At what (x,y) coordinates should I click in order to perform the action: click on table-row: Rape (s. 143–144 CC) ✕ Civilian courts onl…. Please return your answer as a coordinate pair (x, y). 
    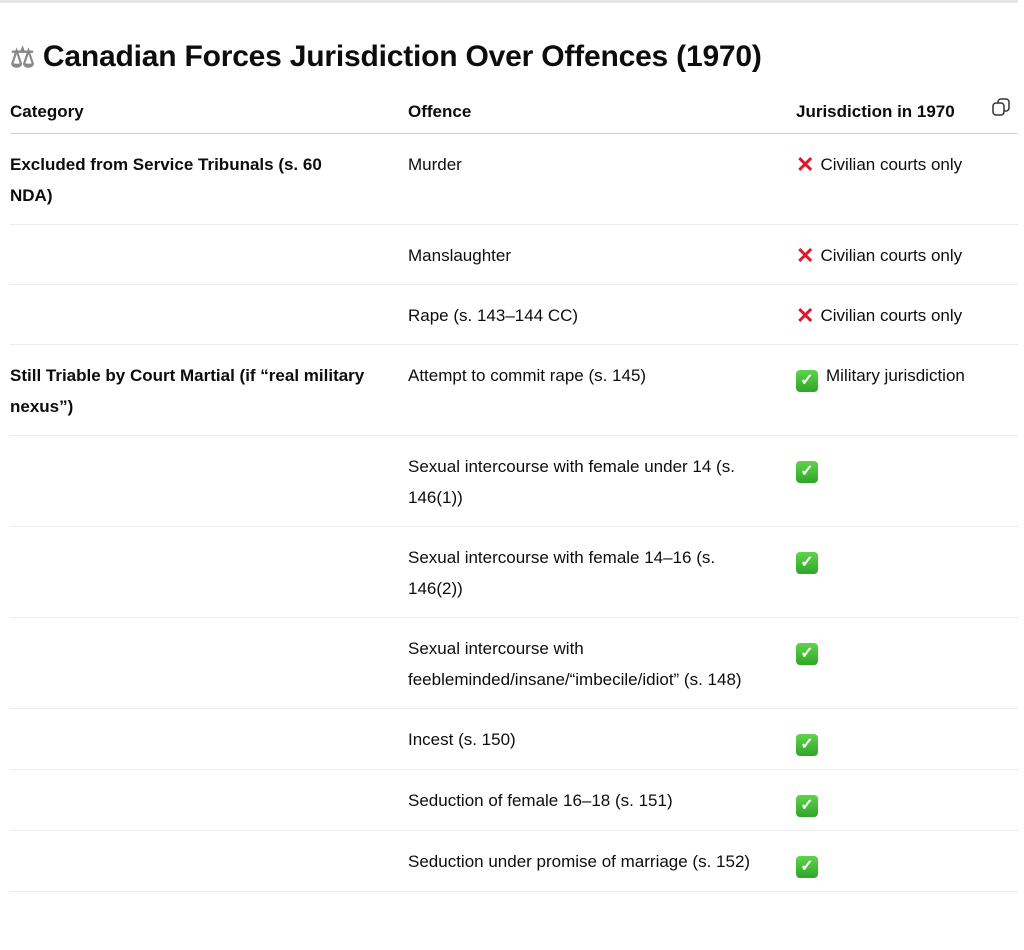
    Looking at the image, I should click on (514, 314).